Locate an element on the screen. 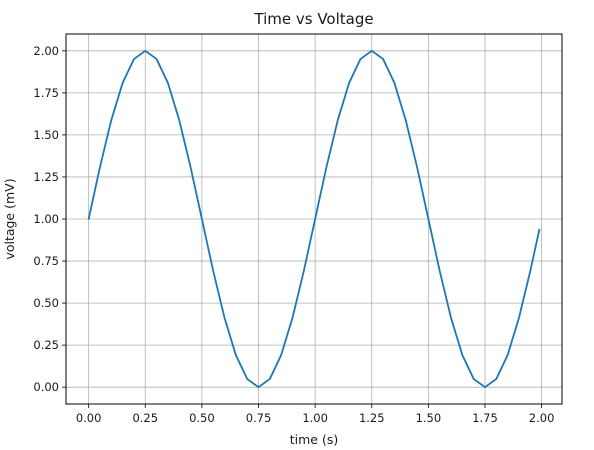  x-tick-label: 1.00 is located at coordinates (315, 418).